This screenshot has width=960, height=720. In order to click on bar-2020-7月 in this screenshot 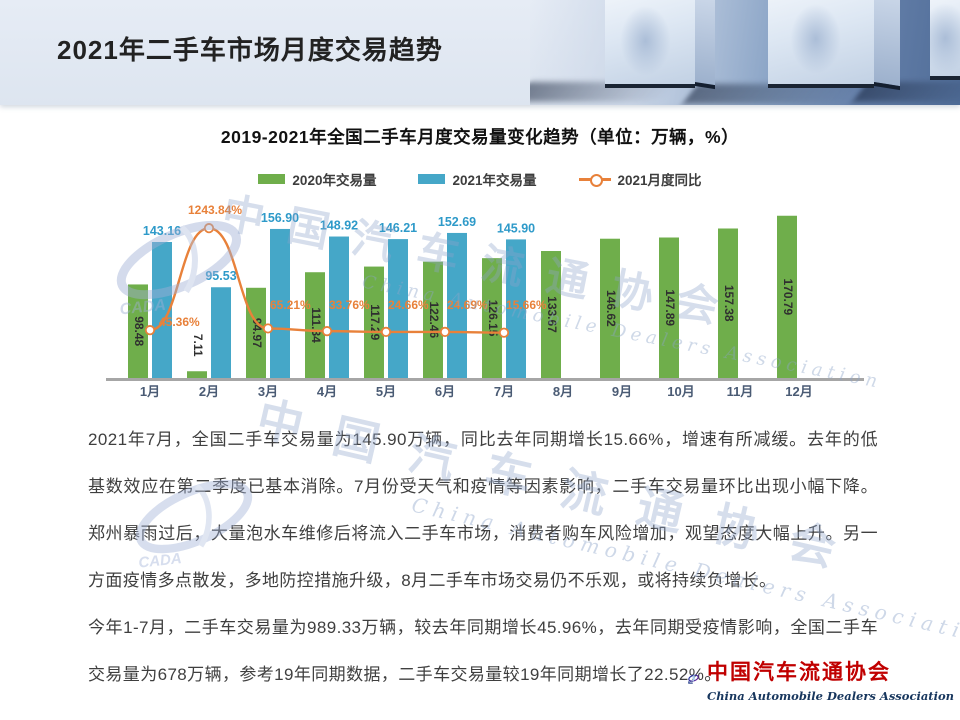, I will do `click(492, 318)`.